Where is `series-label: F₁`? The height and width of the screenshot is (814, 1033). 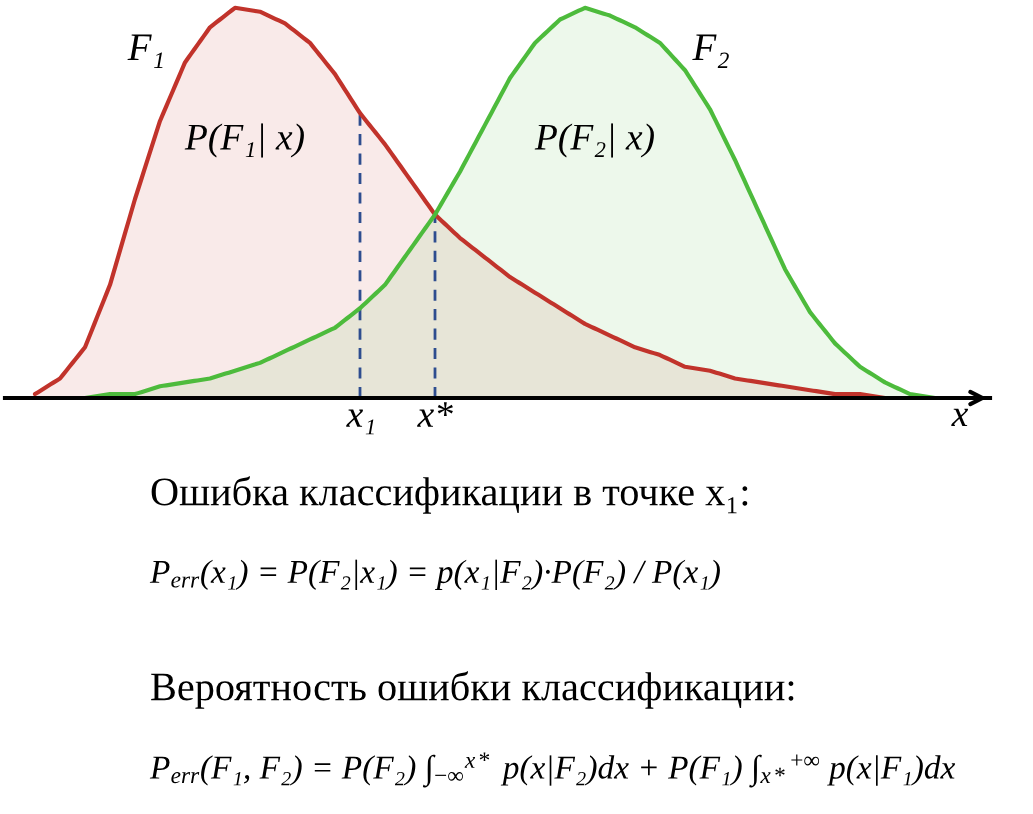 series-label: F₁ is located at coordinates (145, 51).